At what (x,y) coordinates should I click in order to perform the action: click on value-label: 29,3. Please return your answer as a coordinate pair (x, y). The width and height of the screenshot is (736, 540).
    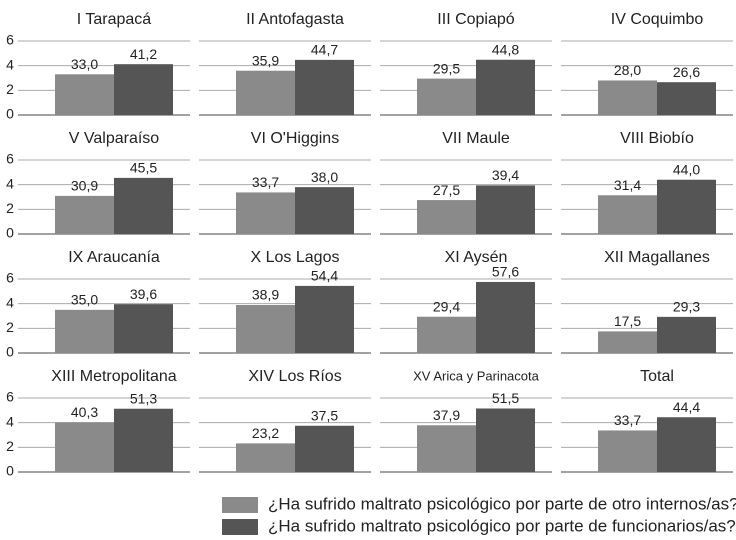
    Looking at the image, I should click on (686, 307).